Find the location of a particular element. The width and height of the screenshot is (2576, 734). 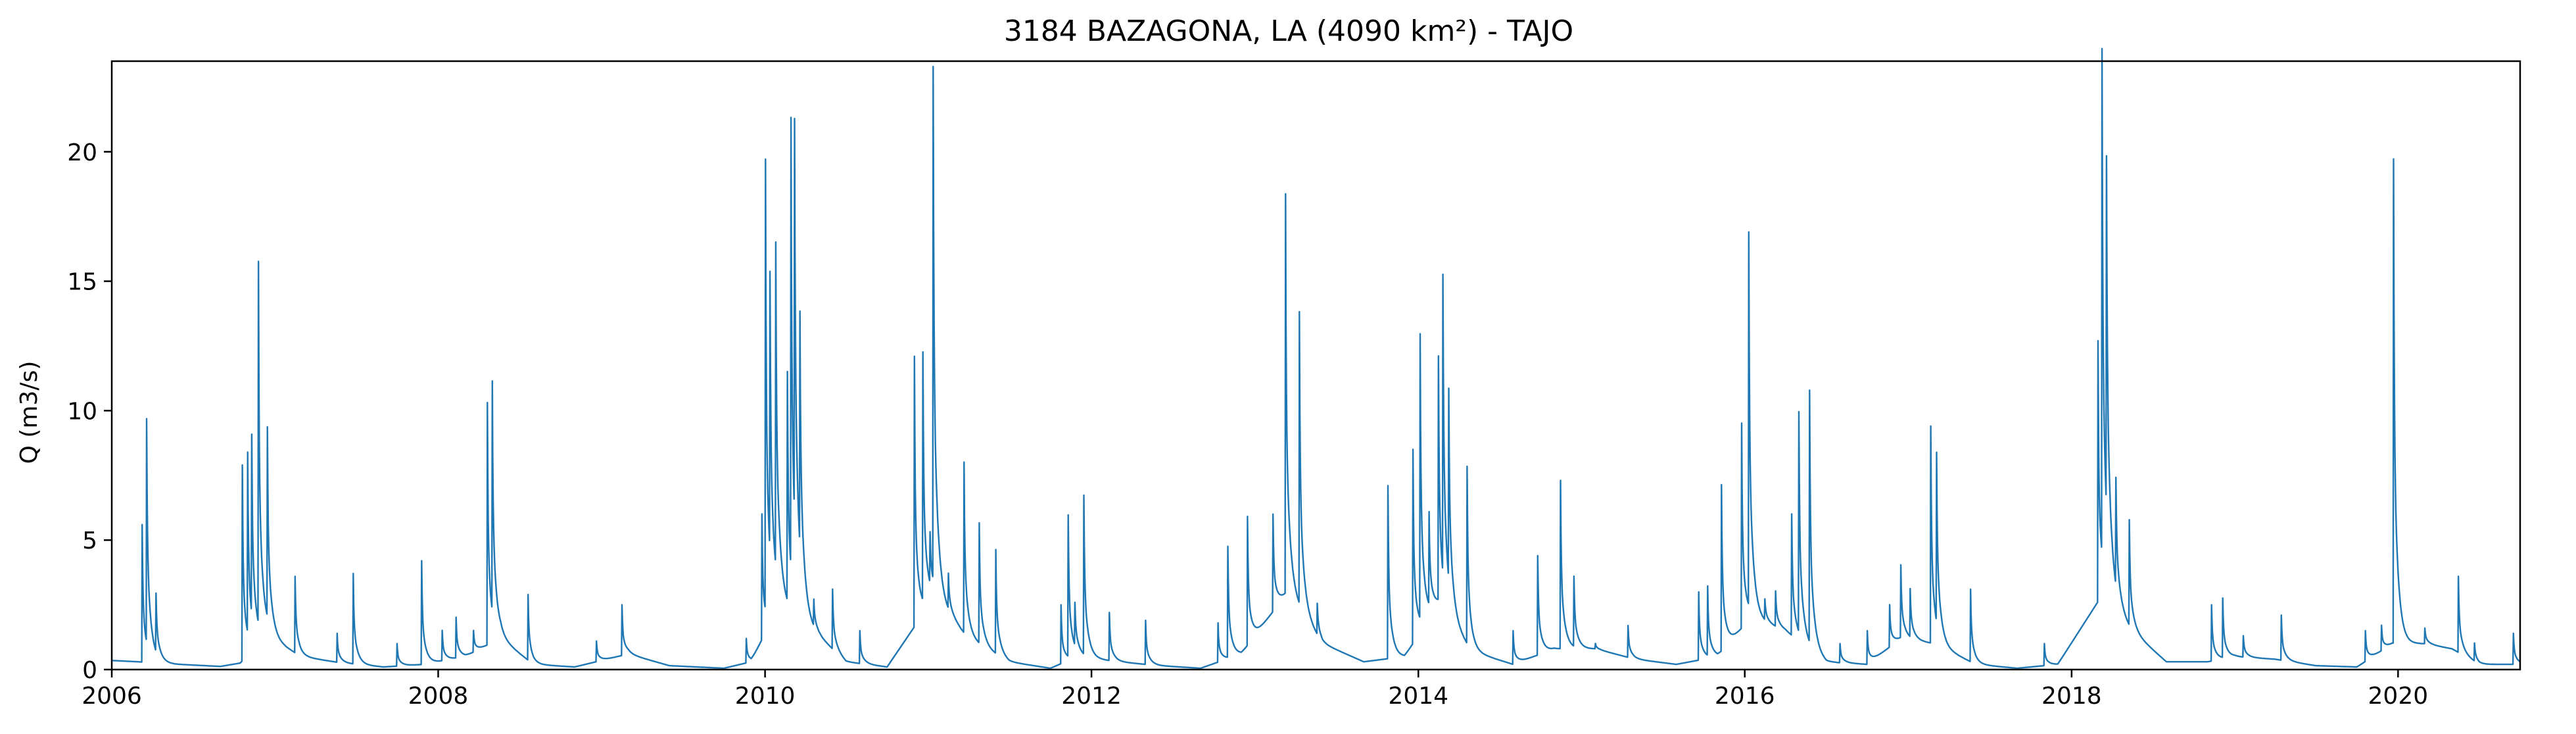

x-tick-label: 2008 is located at coordinates (439, 697).